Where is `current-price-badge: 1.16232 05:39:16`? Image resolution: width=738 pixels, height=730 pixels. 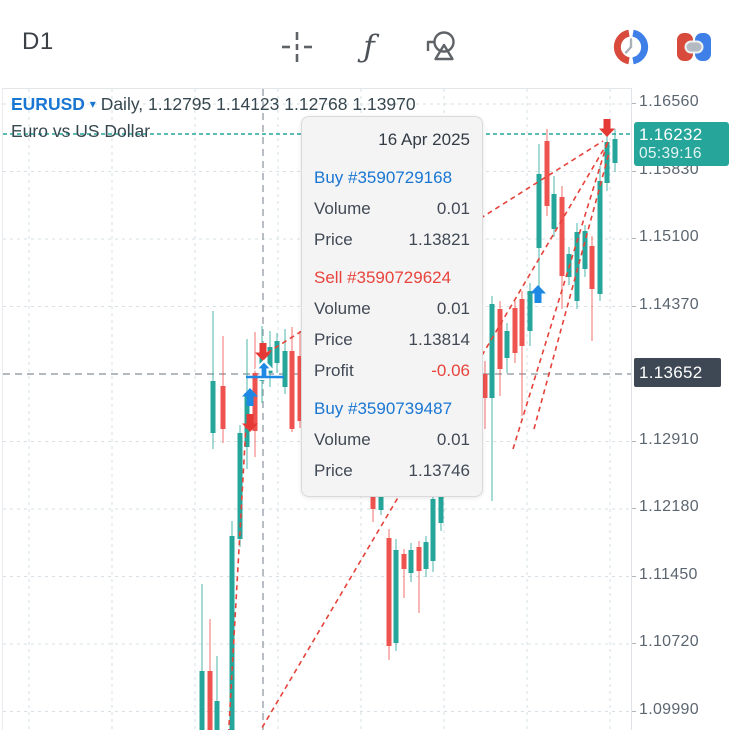
current-price-badge: 1.16232 05:39:16 is located at coordinates (681, 144).